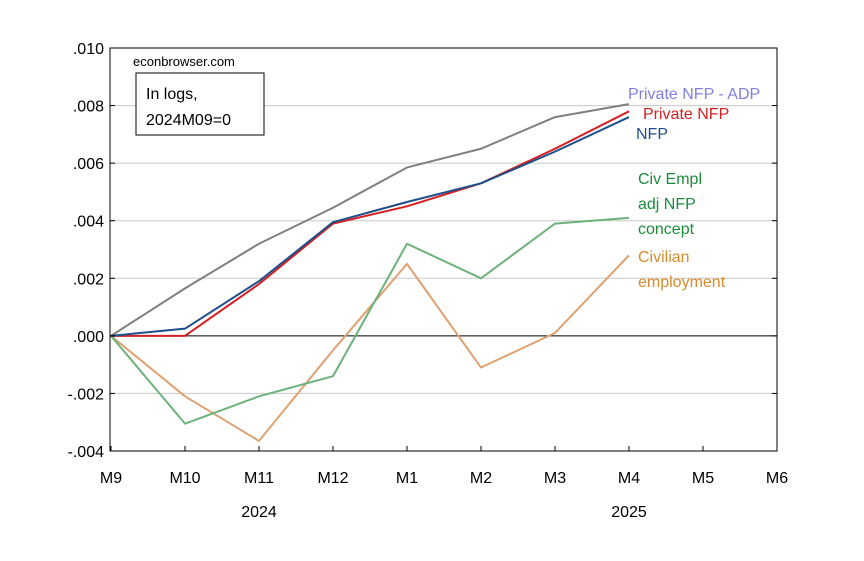  What do you see at coordinates (703, 478) in the screenshot?
I see `x-tick-label: M5` at bounding box center [703, 478].